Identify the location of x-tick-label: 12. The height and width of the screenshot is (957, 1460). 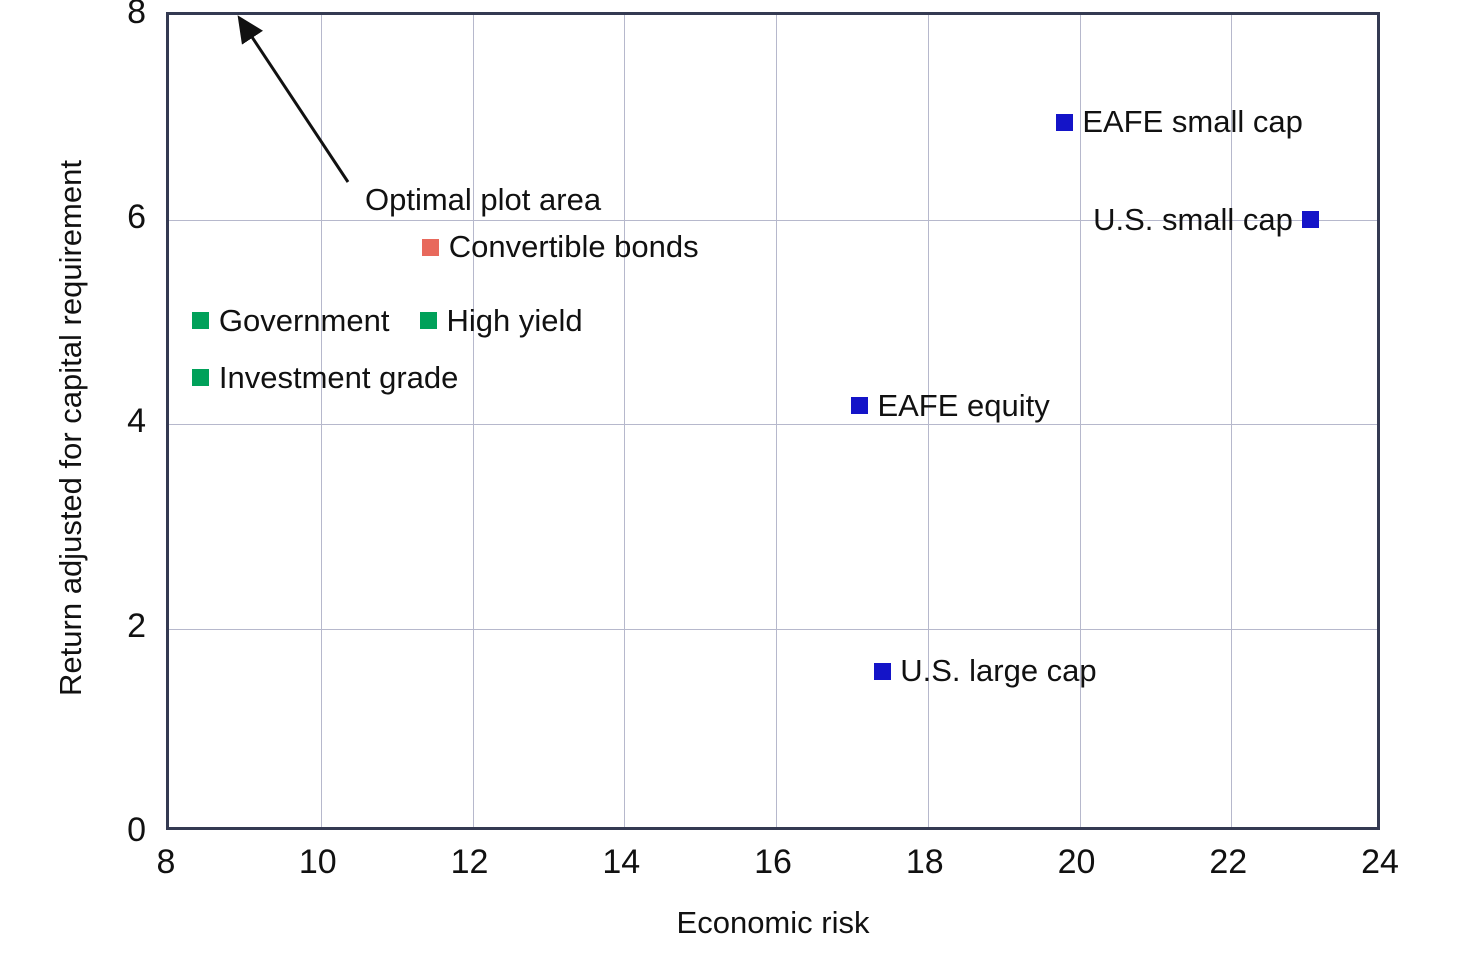
(469, 862).